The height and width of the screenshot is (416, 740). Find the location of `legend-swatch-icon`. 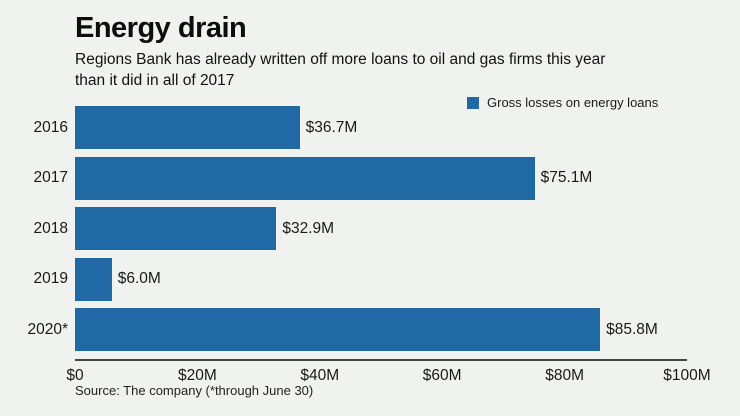

legend-swatch-icon is located at coordinates (473, 102).